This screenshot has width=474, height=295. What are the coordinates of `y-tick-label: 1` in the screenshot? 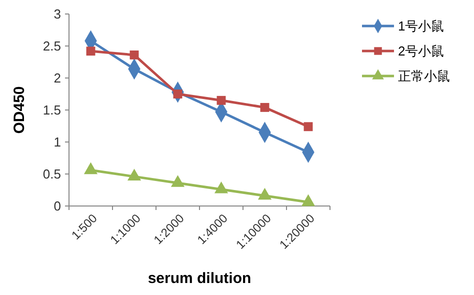 It's located at (57, 142).